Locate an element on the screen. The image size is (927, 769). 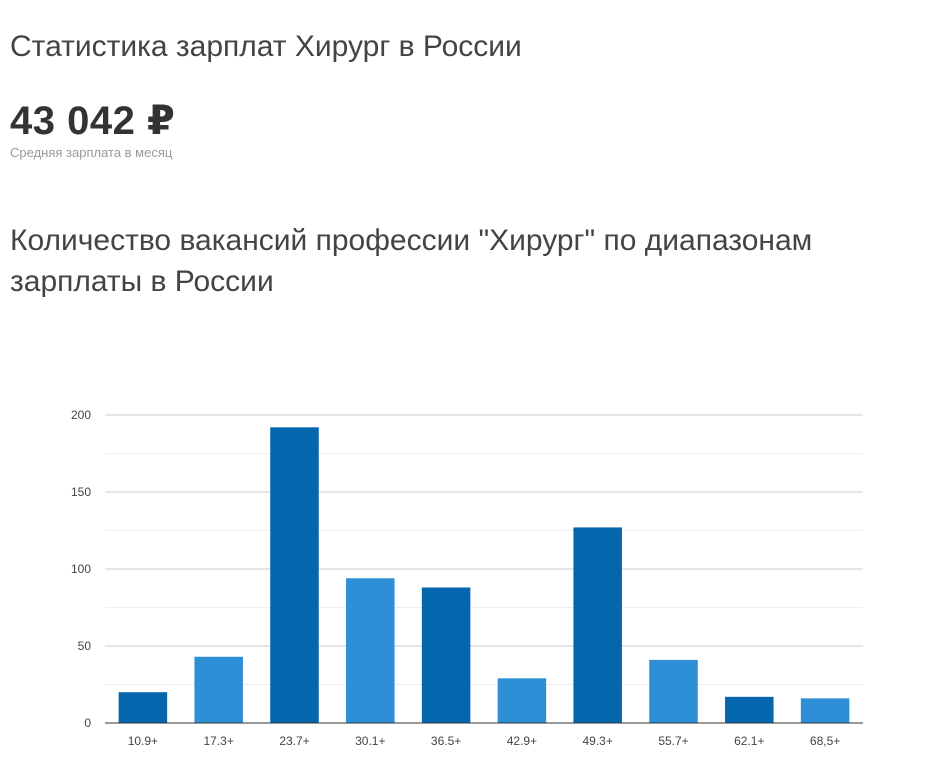
bar-10.9+ is located at coordinates (143, 707).